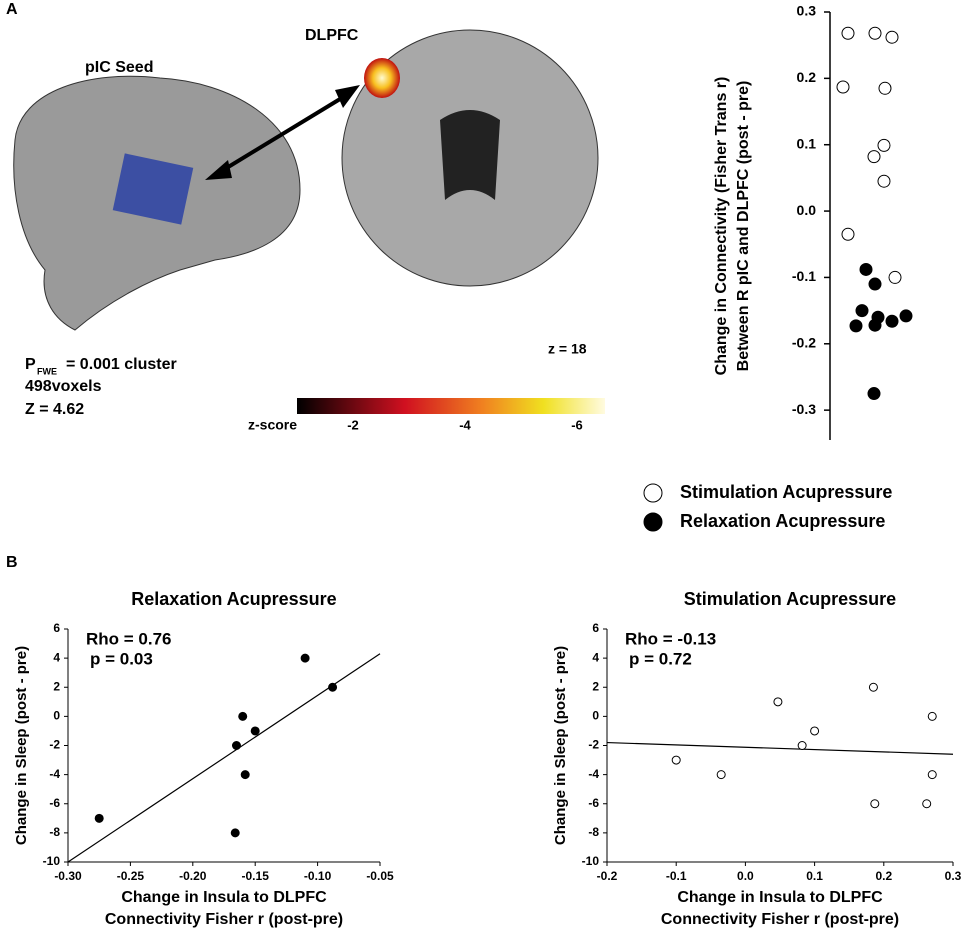  What do you see at coordinates (318, 876) in the screenshot?
I see `x-tick-label: -0.10` at bounding box center [318, 876].